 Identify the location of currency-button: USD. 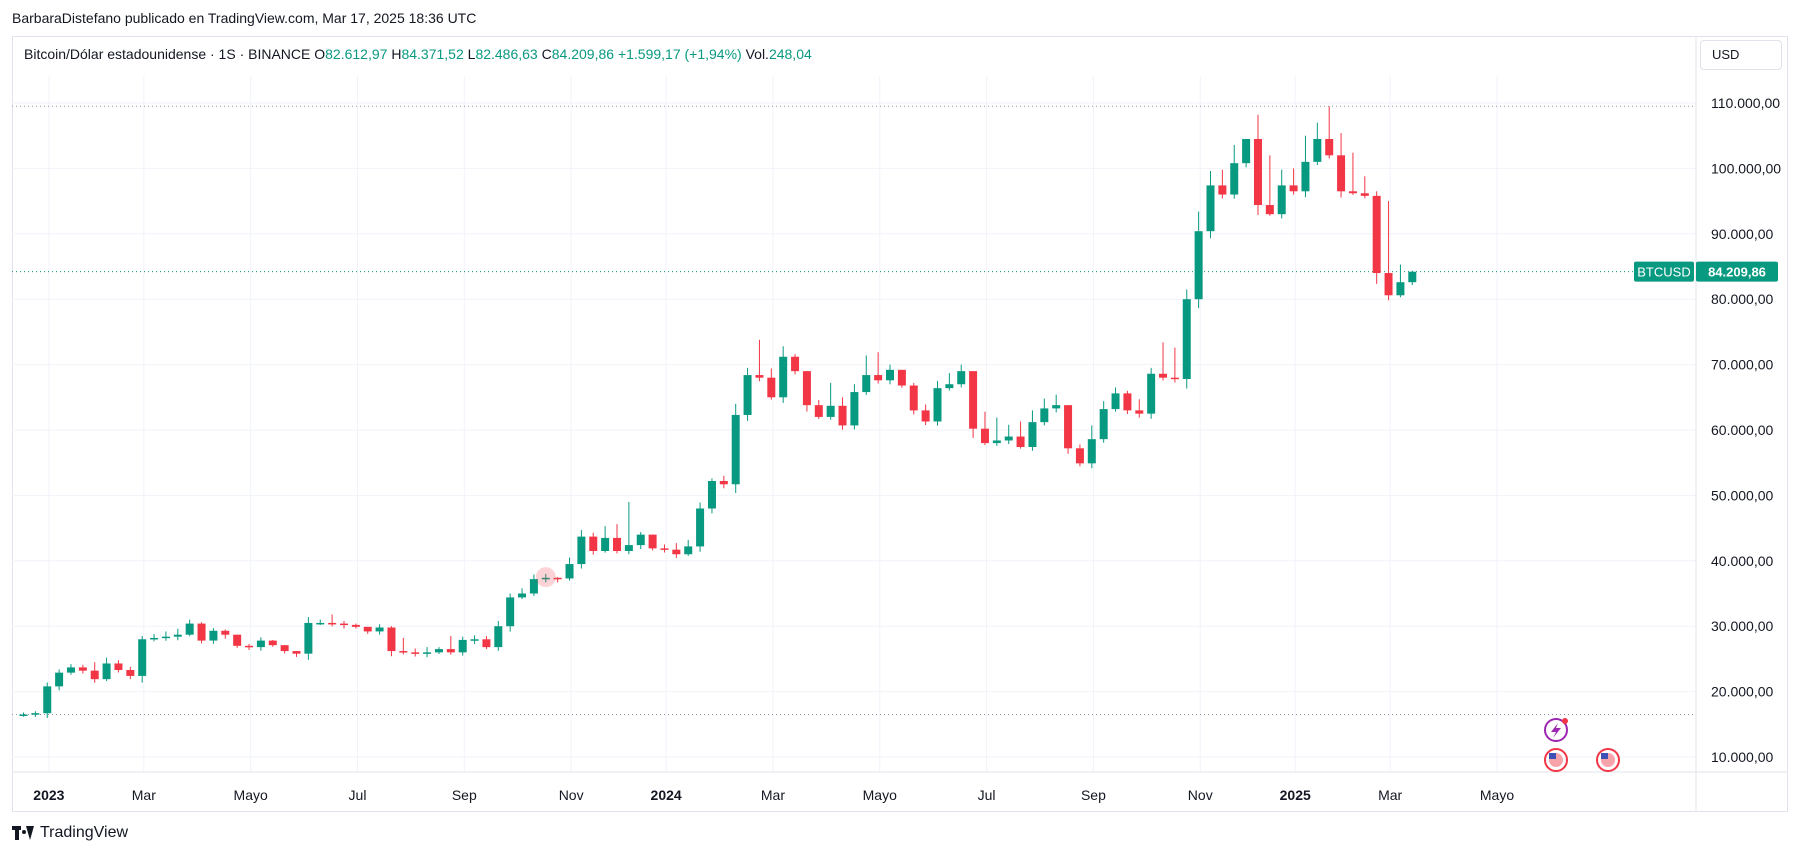
(1741, 55).